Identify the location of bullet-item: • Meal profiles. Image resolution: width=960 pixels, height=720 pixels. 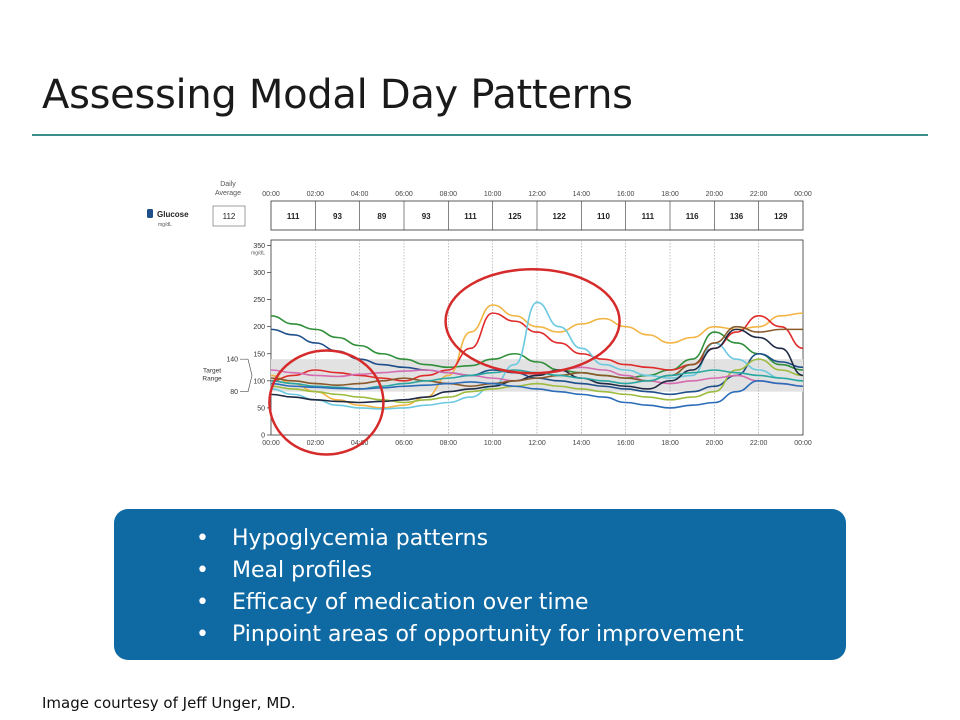
(470, 571).